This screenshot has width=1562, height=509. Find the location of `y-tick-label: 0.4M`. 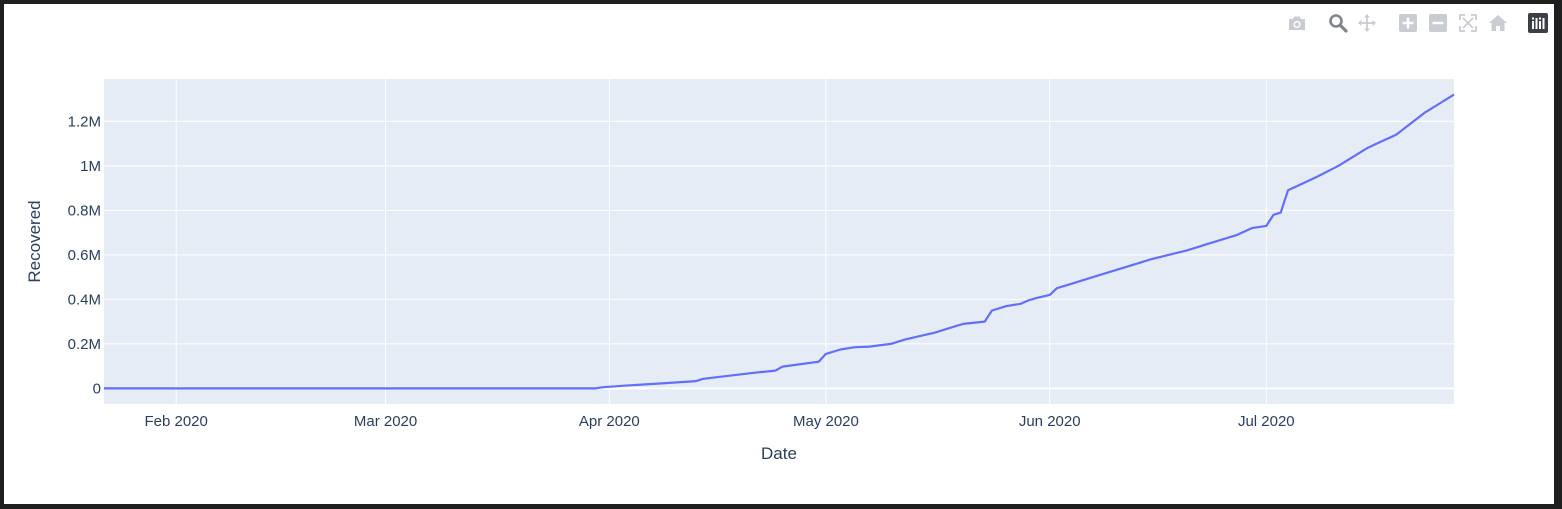

y-tick-label: 0.4M is located at coordinates (84, 299).